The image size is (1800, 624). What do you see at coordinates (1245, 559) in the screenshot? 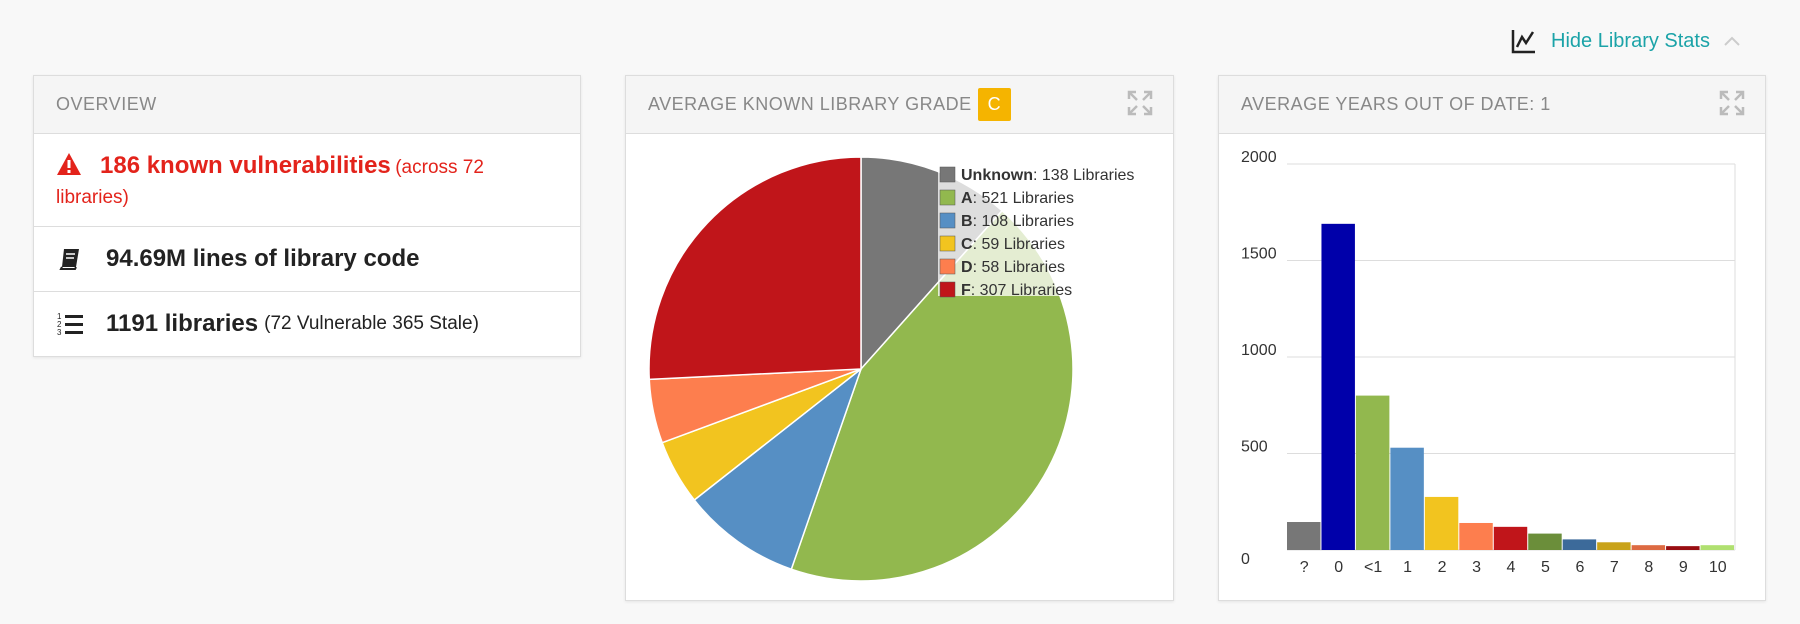
I see `y-tick-label: 0` at bounding box center [1245, 559].